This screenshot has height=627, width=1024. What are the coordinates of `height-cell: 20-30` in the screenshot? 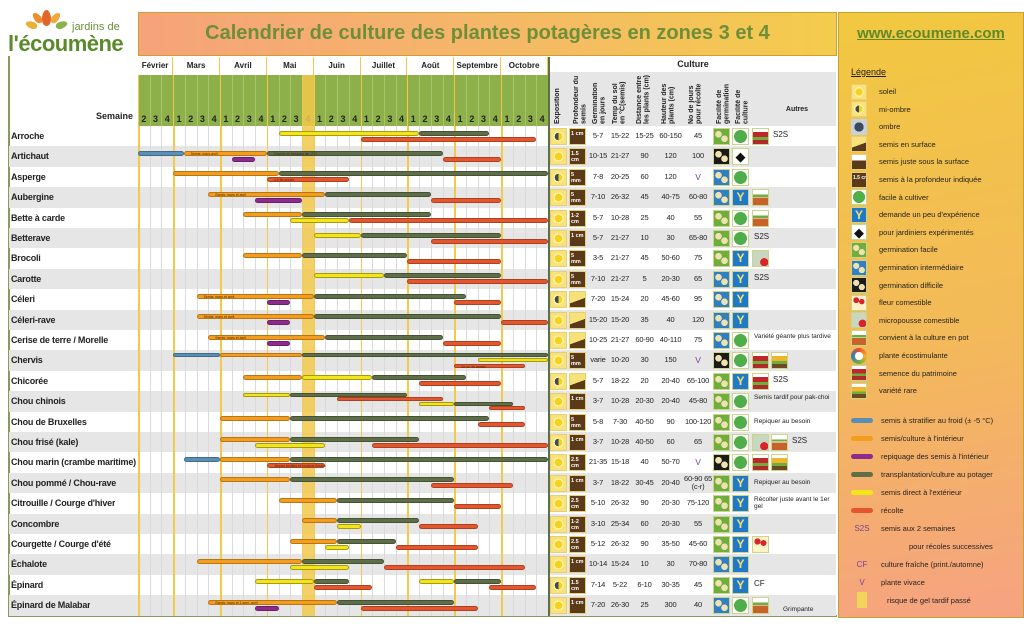 It's located at (670, 278).